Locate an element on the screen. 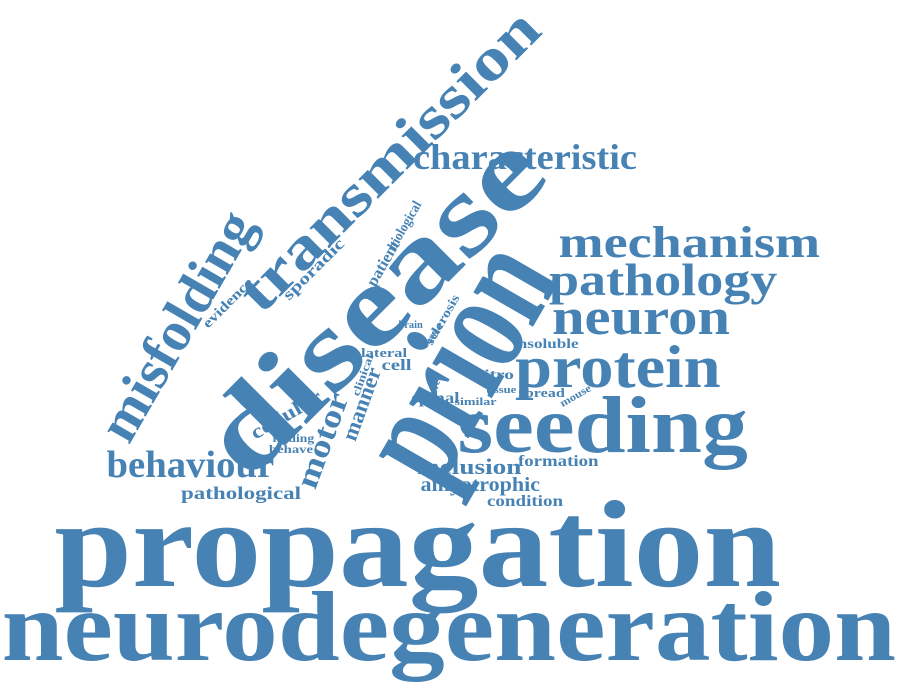 This screenshot has height=686, width=900. word-similar: similar is located at coordinates (475, 401).